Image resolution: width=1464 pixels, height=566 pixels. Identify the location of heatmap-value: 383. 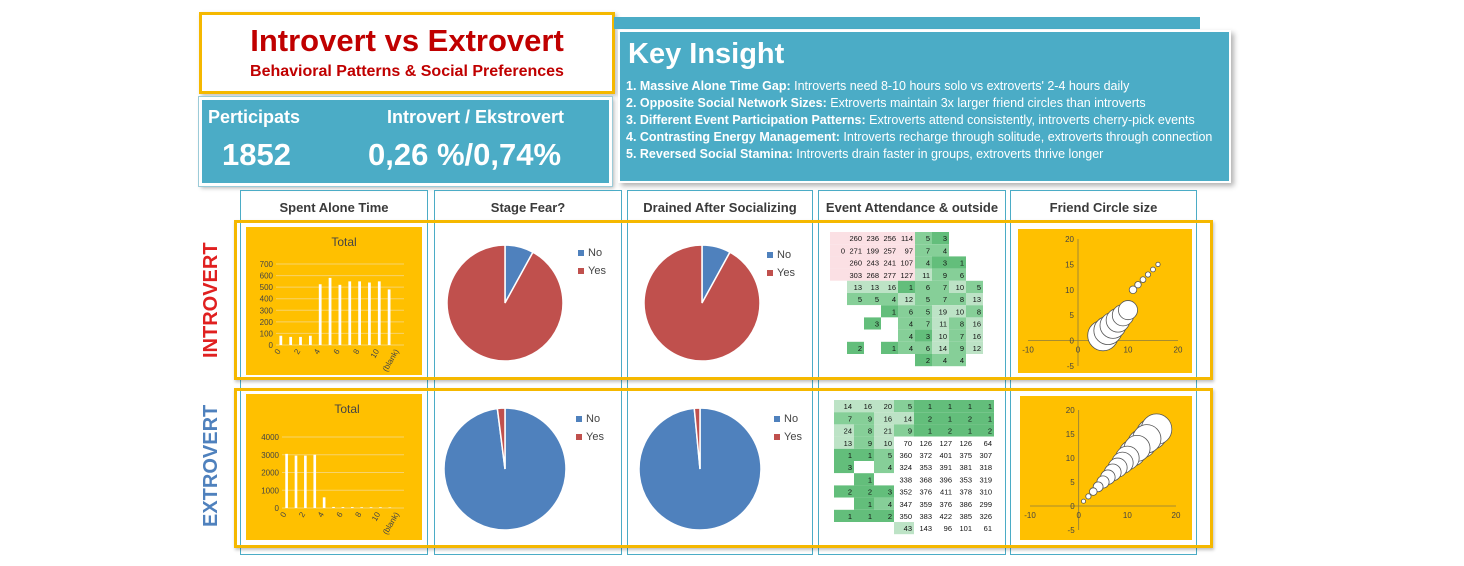
(925, 516).